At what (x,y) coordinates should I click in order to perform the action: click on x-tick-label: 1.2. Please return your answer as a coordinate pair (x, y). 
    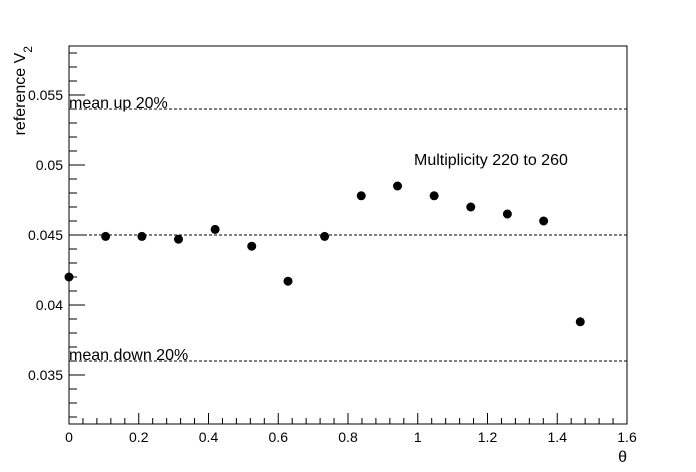
    Looking at the image, I should click on (488, 437).